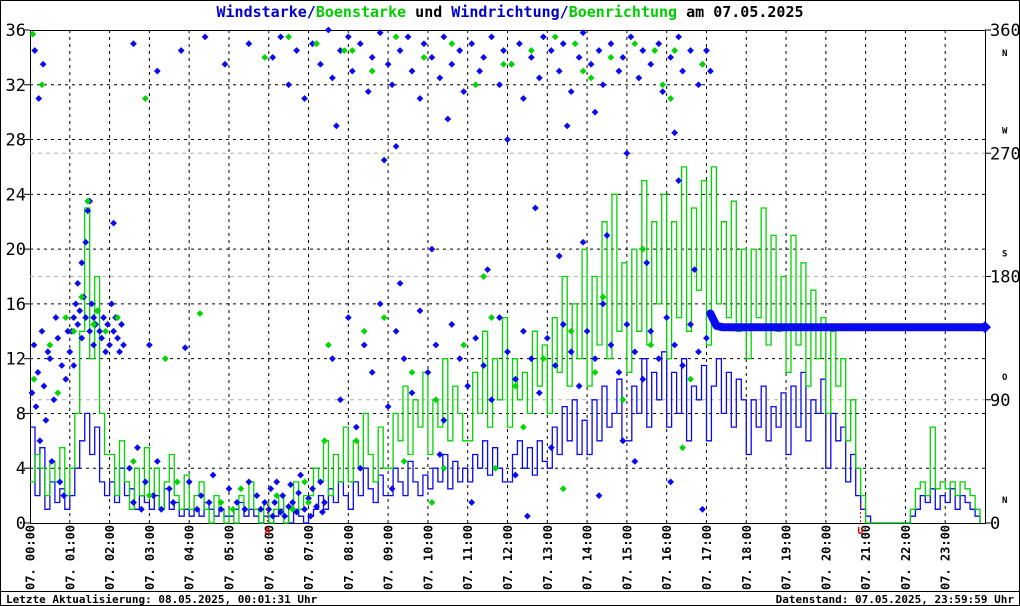 The height and width of the screenshot is (606, 1020). What do you see at coordinates (389, 557) in the screenshot?
I see `time-label: 07. 09:00` at bounding box center [389, 557].